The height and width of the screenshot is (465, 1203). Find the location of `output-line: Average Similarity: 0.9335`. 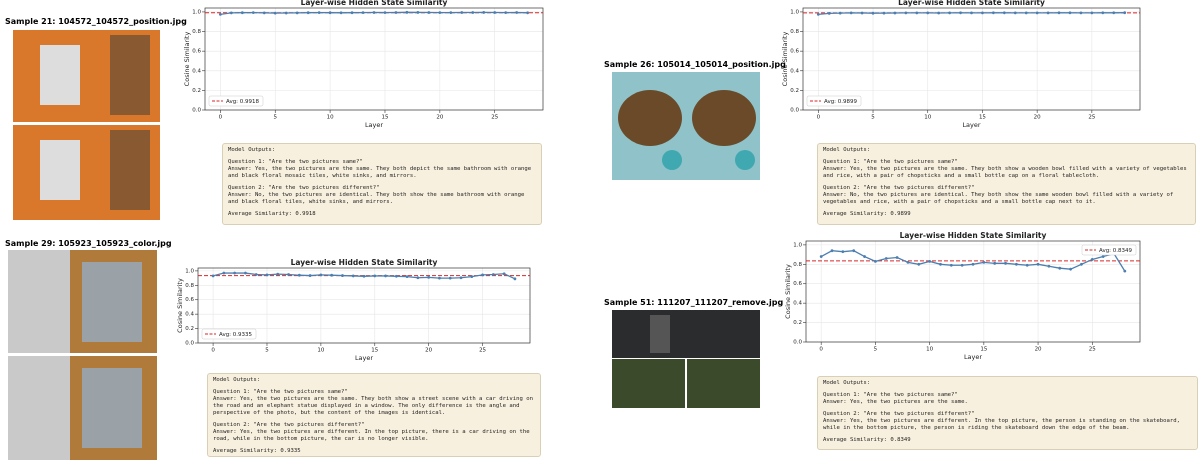

output-line: Average Similarity: 0.9335 is located at coordinates (257, 451).